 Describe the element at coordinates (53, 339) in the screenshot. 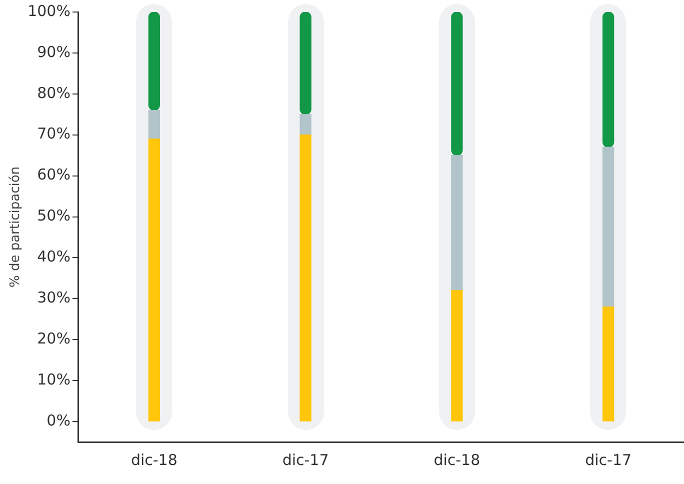

I see `y-tick-label: 20%` at that location.